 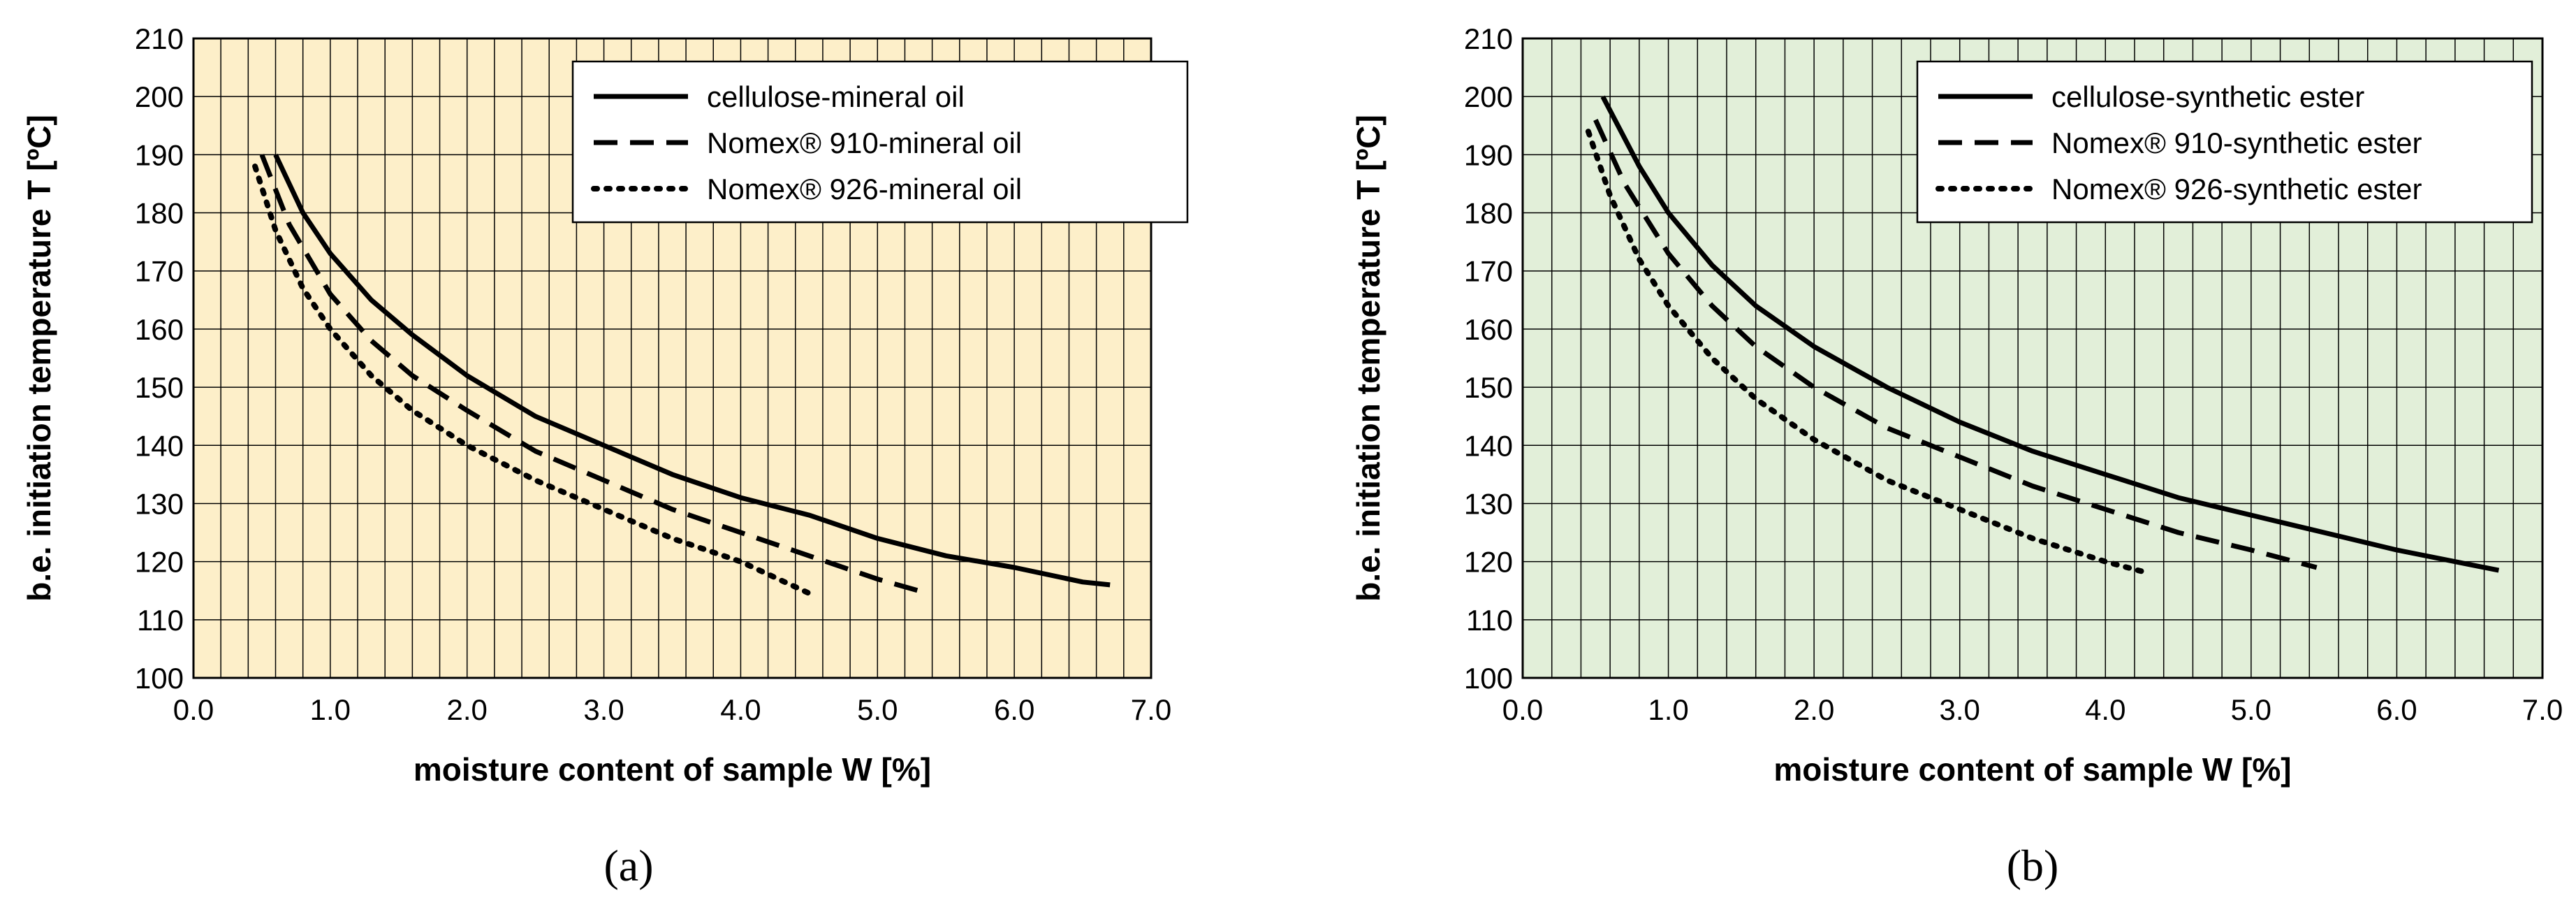 I want to click on legend-label: Nomex® 926-mineral oil, so click(x=865, y=189).